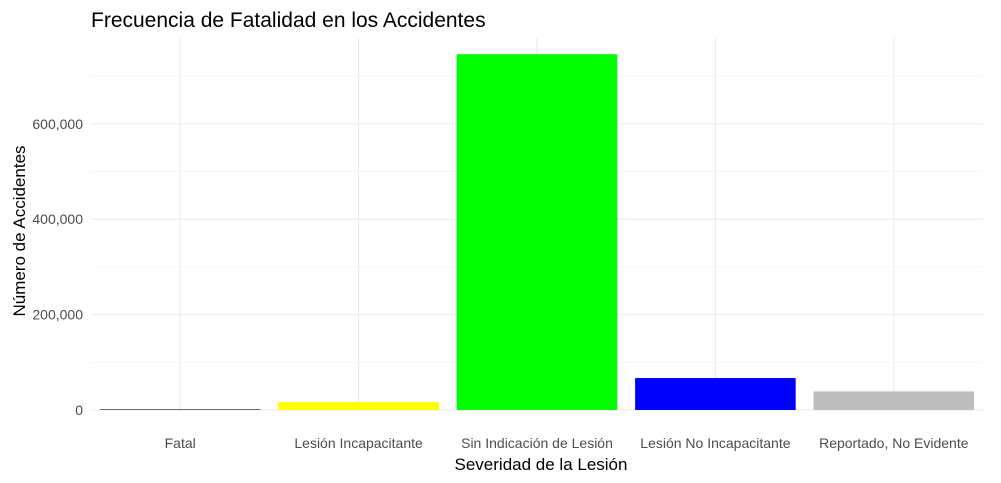 The width and height of the screenshot is (1001, 483). Describe the element at coordinates (57, 315) in the screenshot. I see `y-tick-label: 200,000` at that location.